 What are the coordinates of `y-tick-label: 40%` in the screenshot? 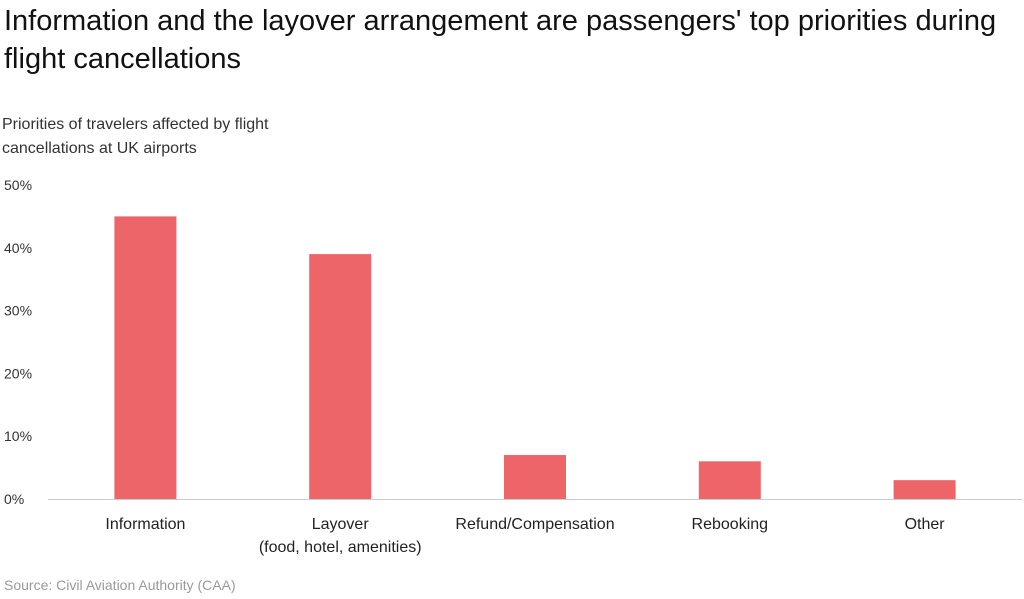 It's located at (18, 248).